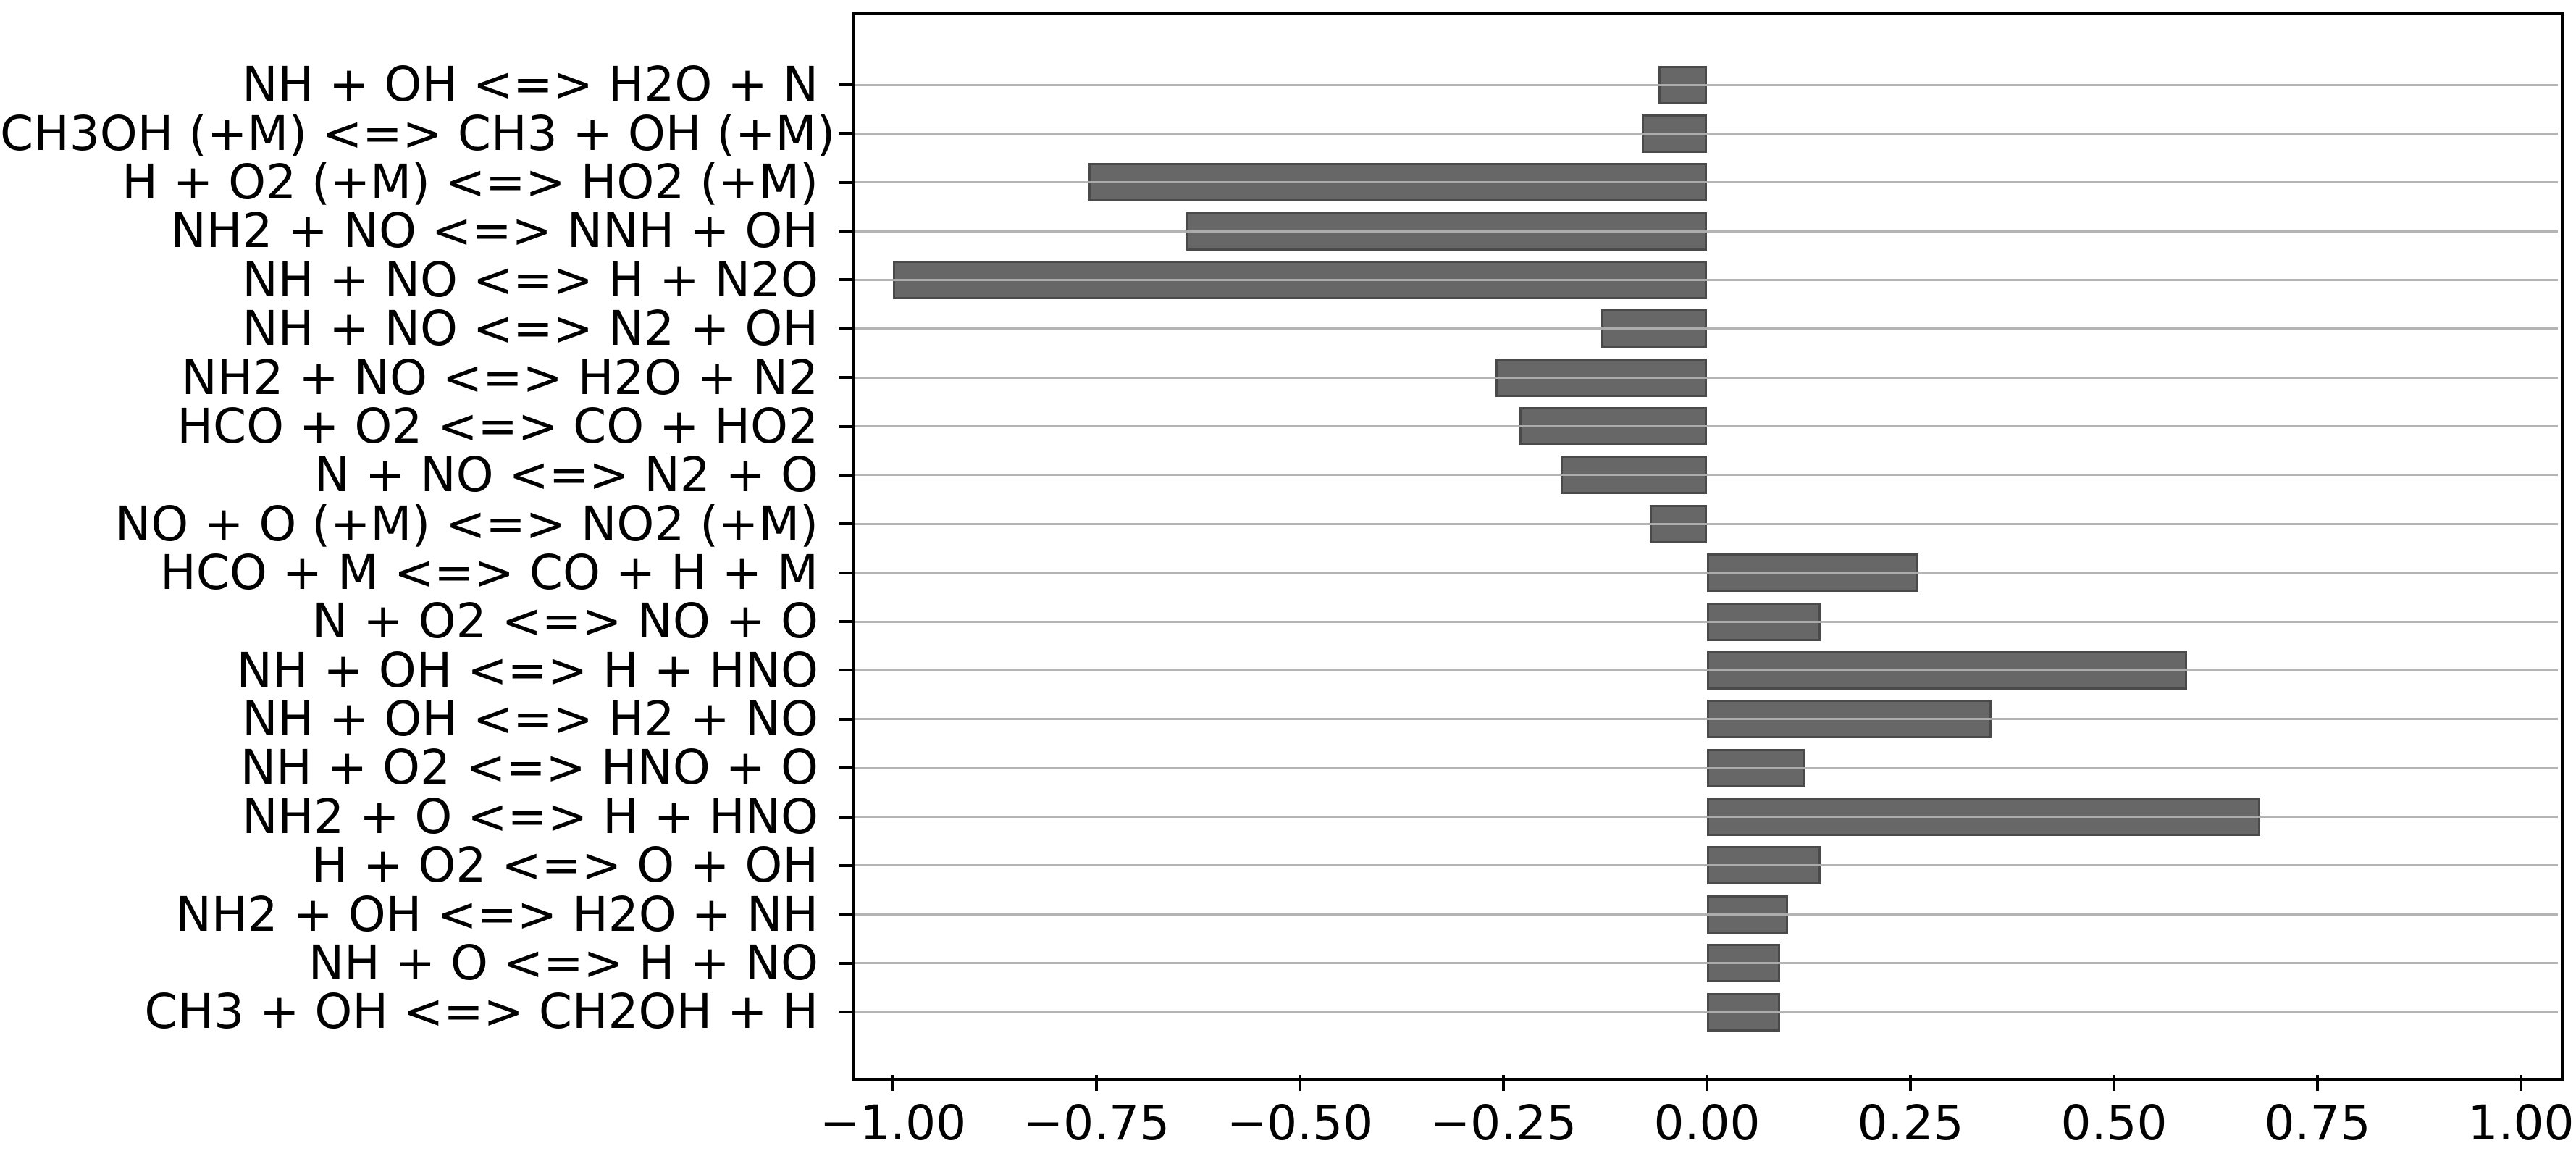 Image resolution: width=2576 pixels, height=1159 pixels. Describe the element at coordinates (418, 133) in the screenshot. I see `reaction-label-1: CH3OH (+M) <=> CH3 + OH (+M)` at that location.